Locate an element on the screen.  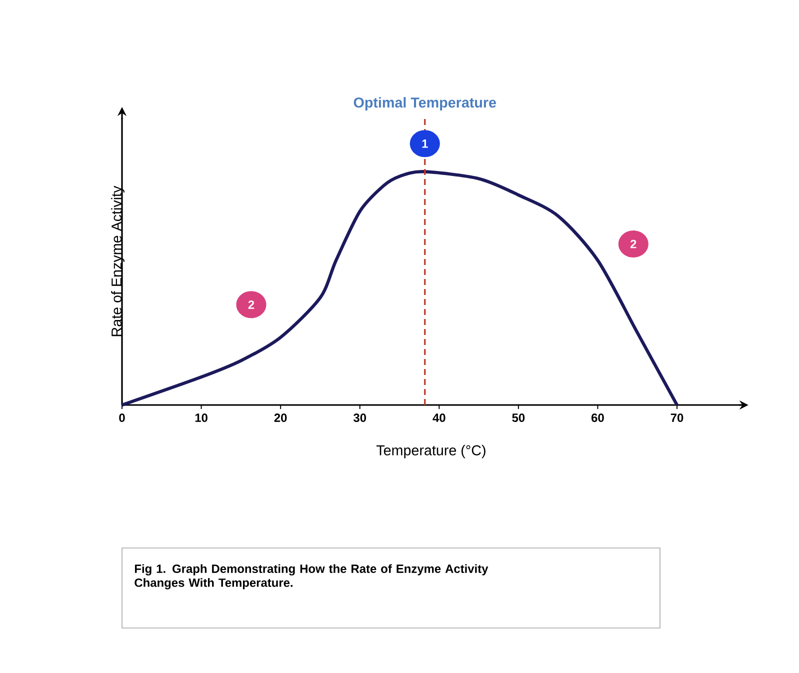
x-tick-label: 20 is located at coordinates (280, 418).